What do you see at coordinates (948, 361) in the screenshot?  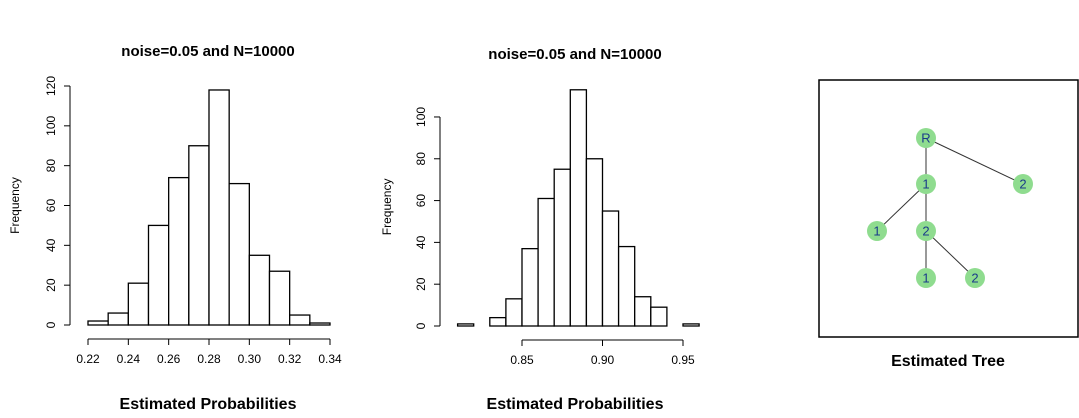 I see `tree-caption: Estimated Tree` at bounding box center [948, 361].